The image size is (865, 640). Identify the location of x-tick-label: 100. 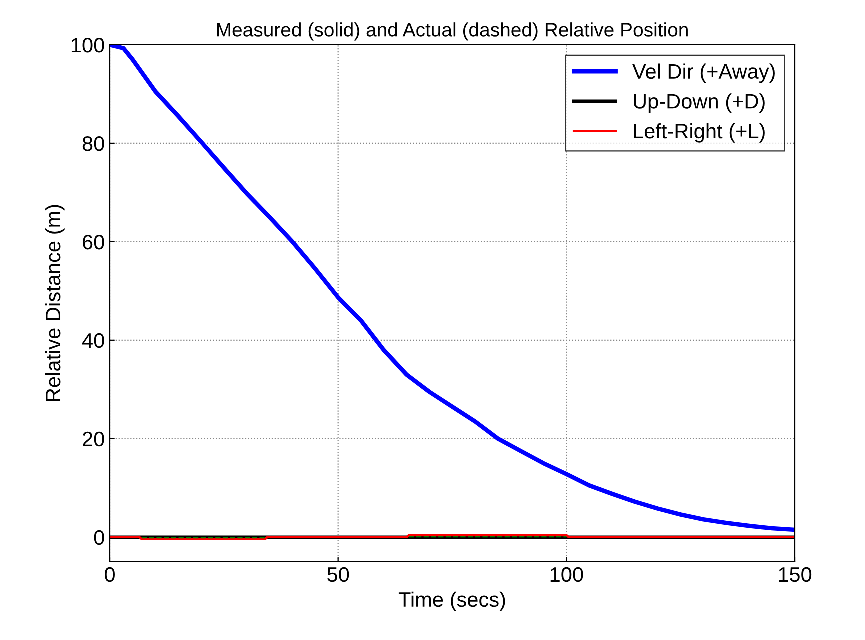
(567, 574).